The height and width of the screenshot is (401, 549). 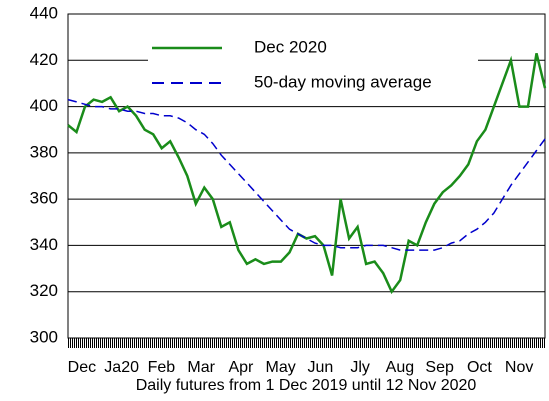 What do you see at coordinates (44, 59) in the screenshot?
I see `y-tick-label: 420` at bounding box center [44, 59].